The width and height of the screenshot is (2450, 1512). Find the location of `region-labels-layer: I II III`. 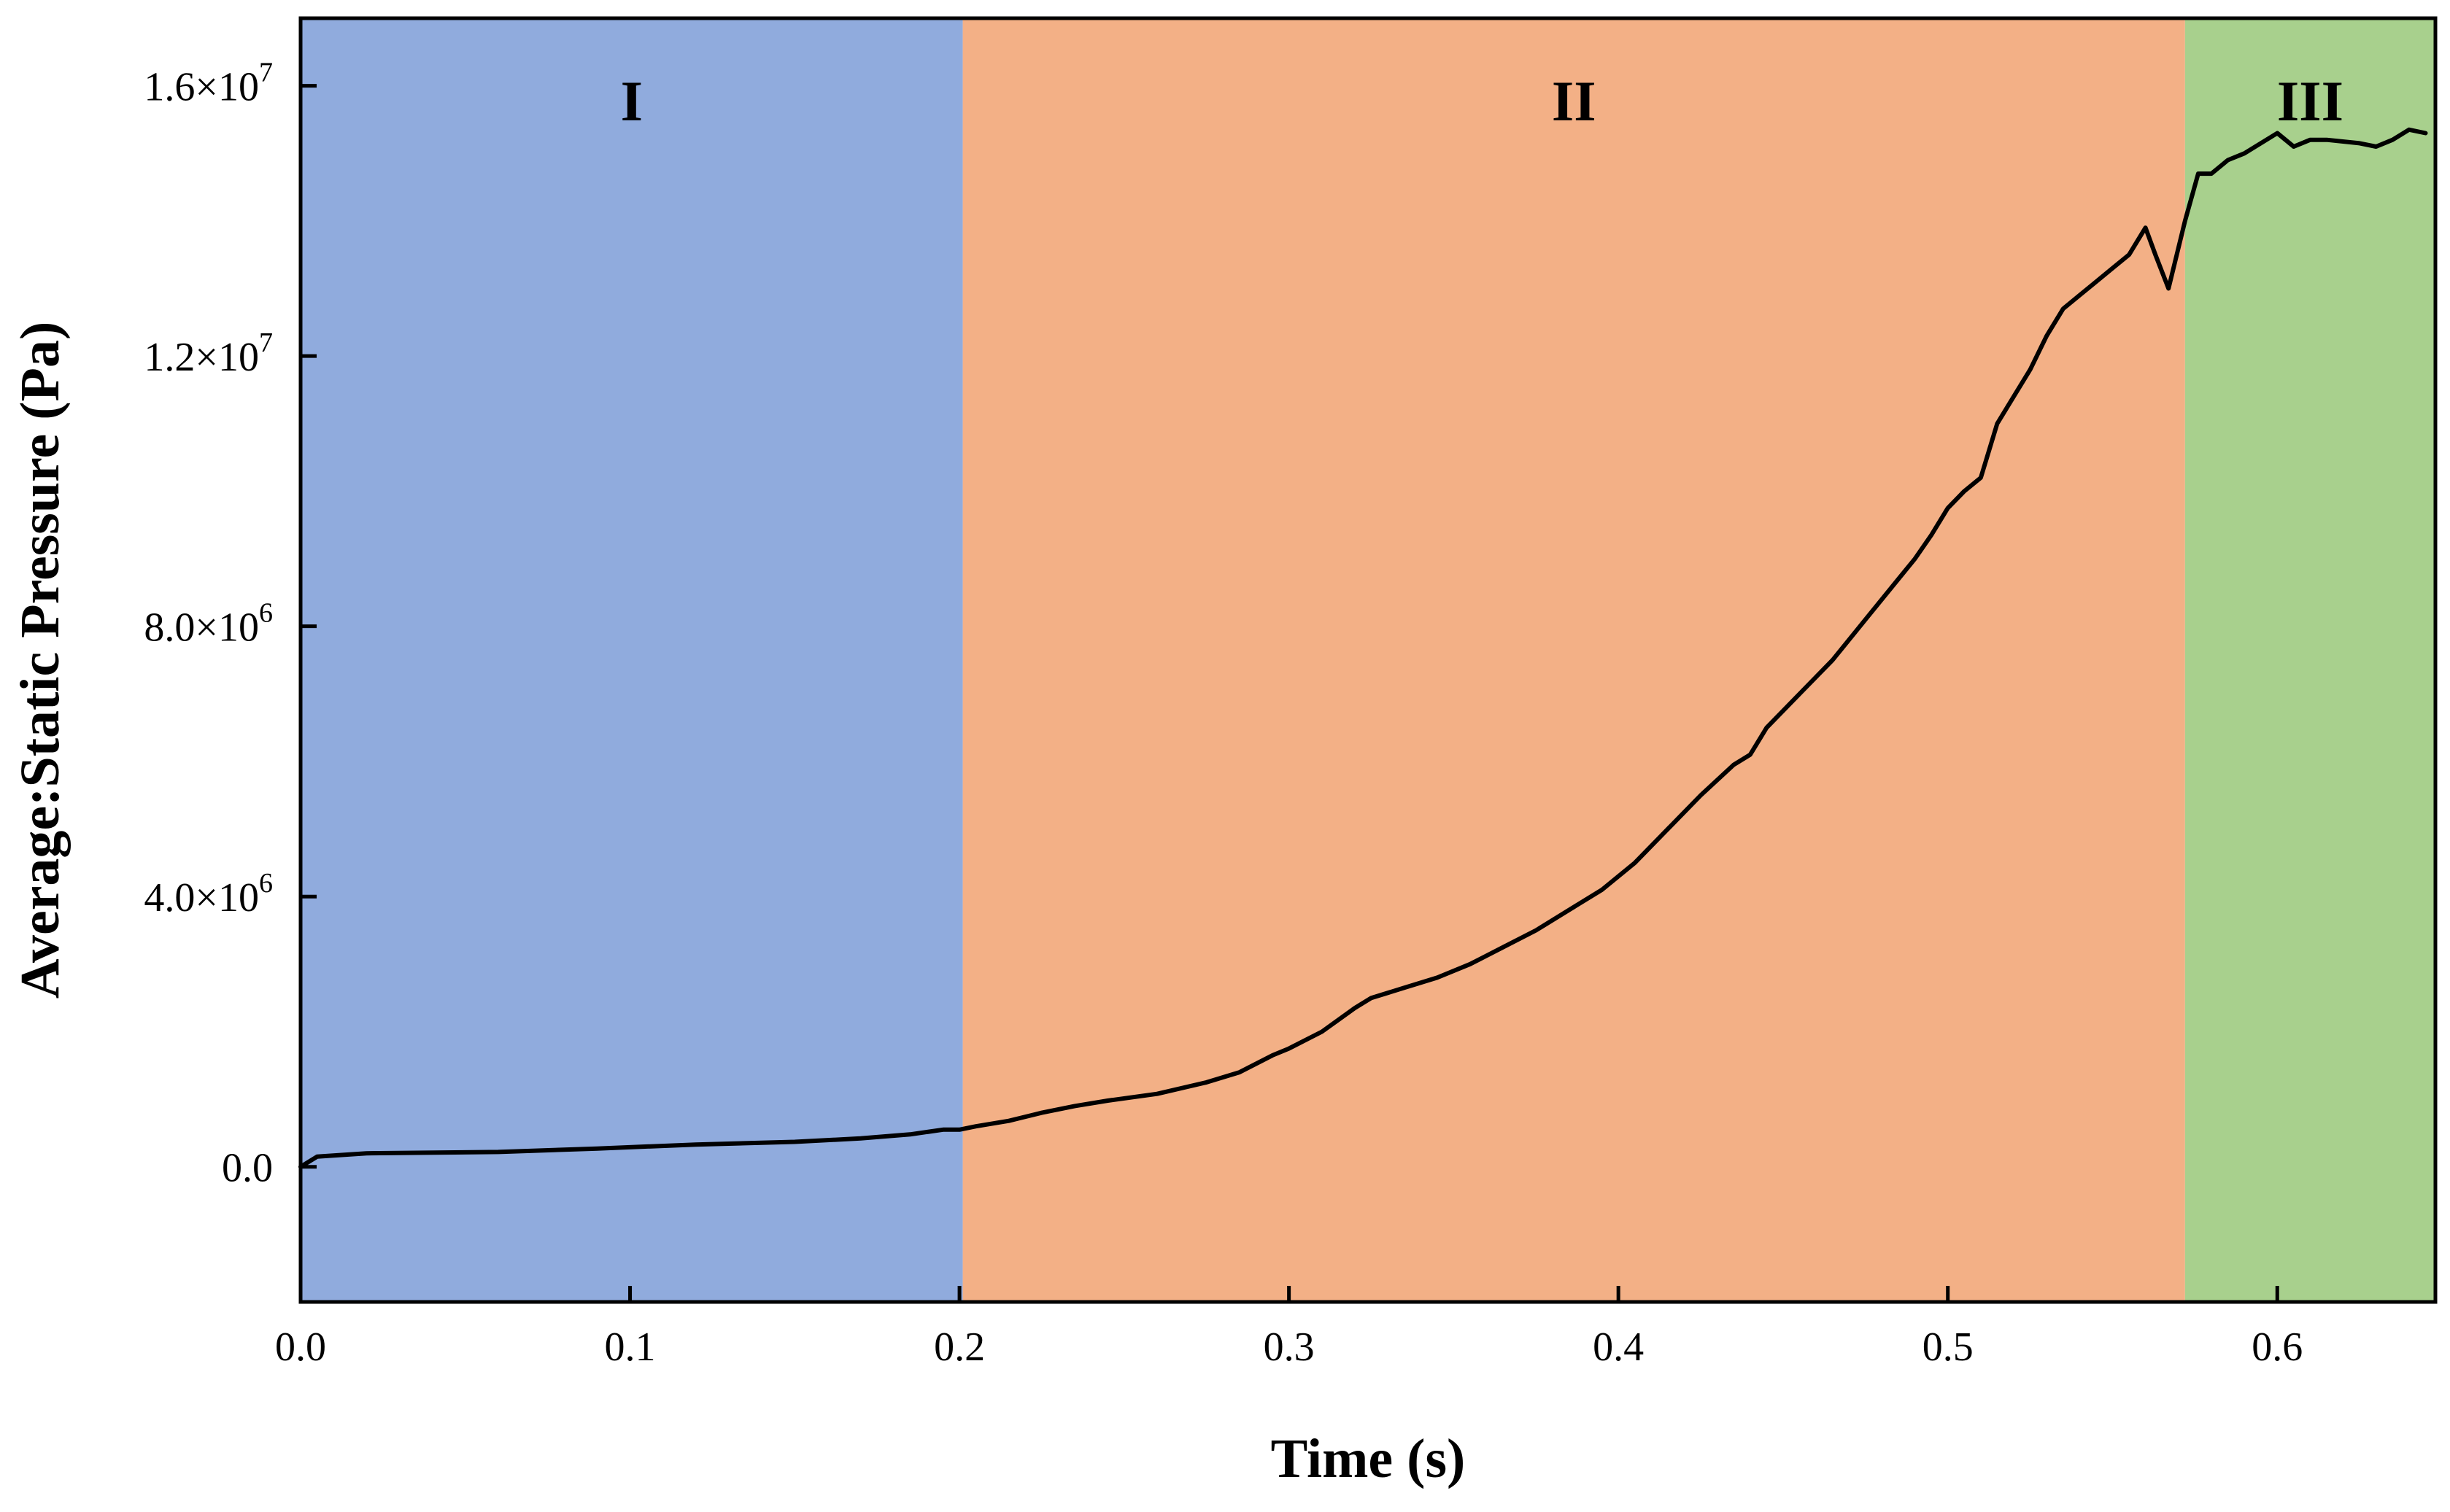

region-labels-layer: I II III is located at coordinates (1482, 101).